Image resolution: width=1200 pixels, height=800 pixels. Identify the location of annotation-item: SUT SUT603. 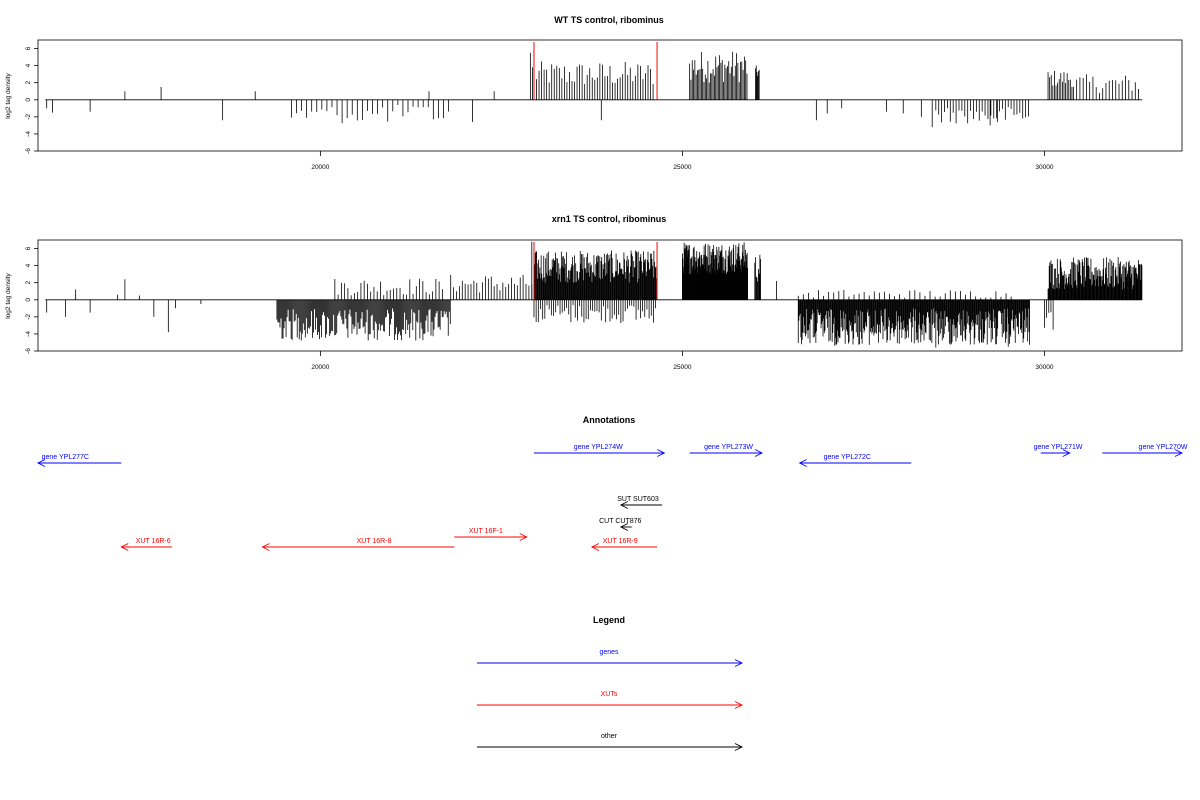
(640, 502).